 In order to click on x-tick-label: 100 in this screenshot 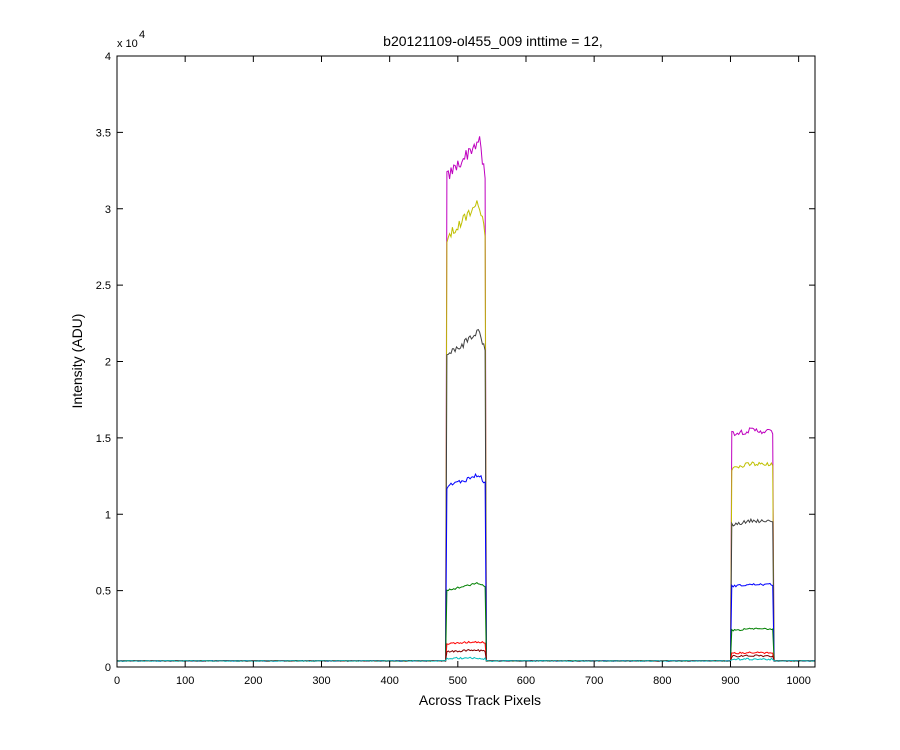, I will do `click(185, 681)`.